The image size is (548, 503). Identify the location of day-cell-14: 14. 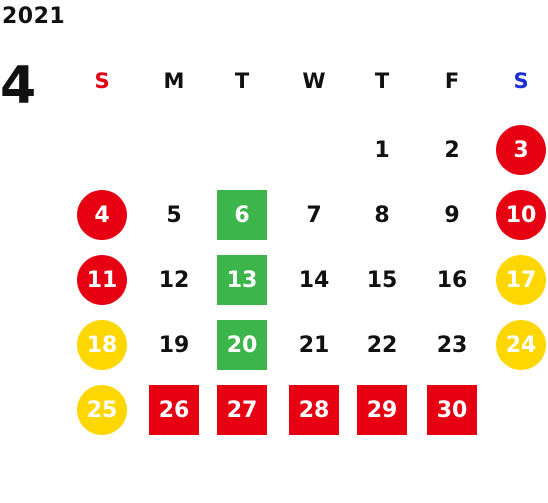
(314, 280).